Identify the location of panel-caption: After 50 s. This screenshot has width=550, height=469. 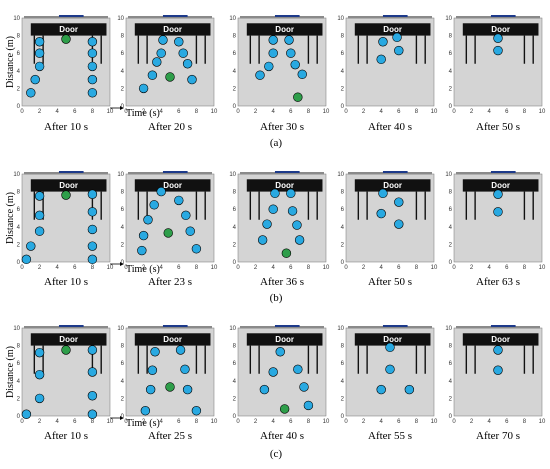
(498, 127).